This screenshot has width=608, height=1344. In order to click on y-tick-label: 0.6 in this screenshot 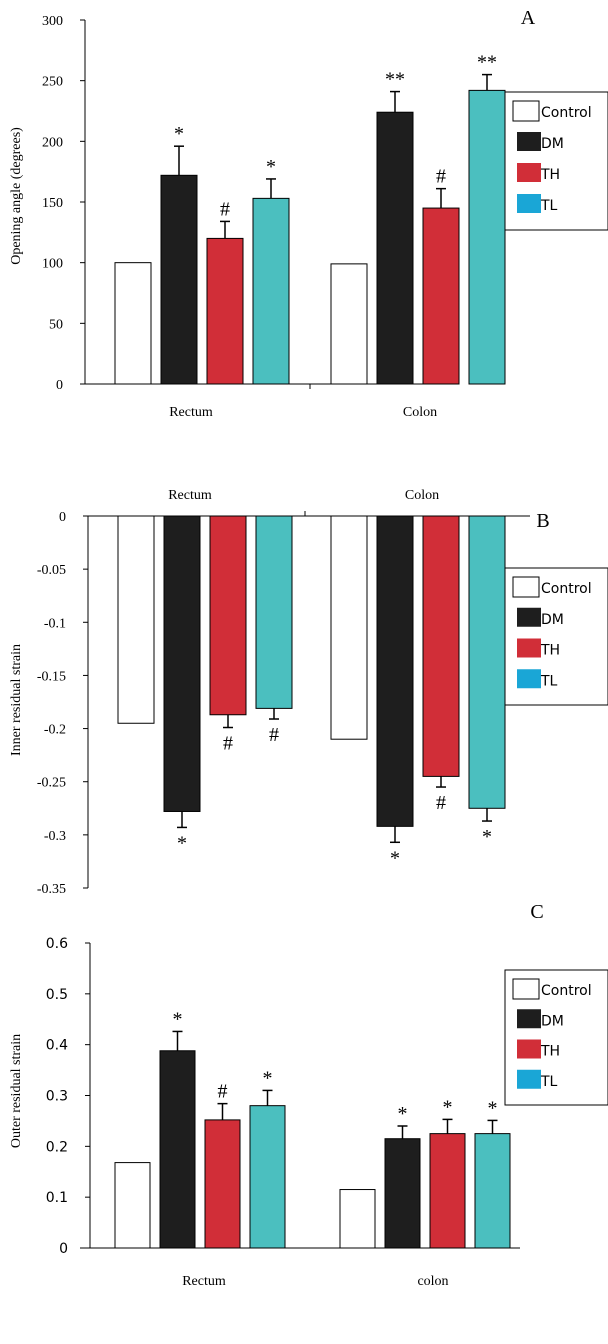, I will do `click(57, 944)`.